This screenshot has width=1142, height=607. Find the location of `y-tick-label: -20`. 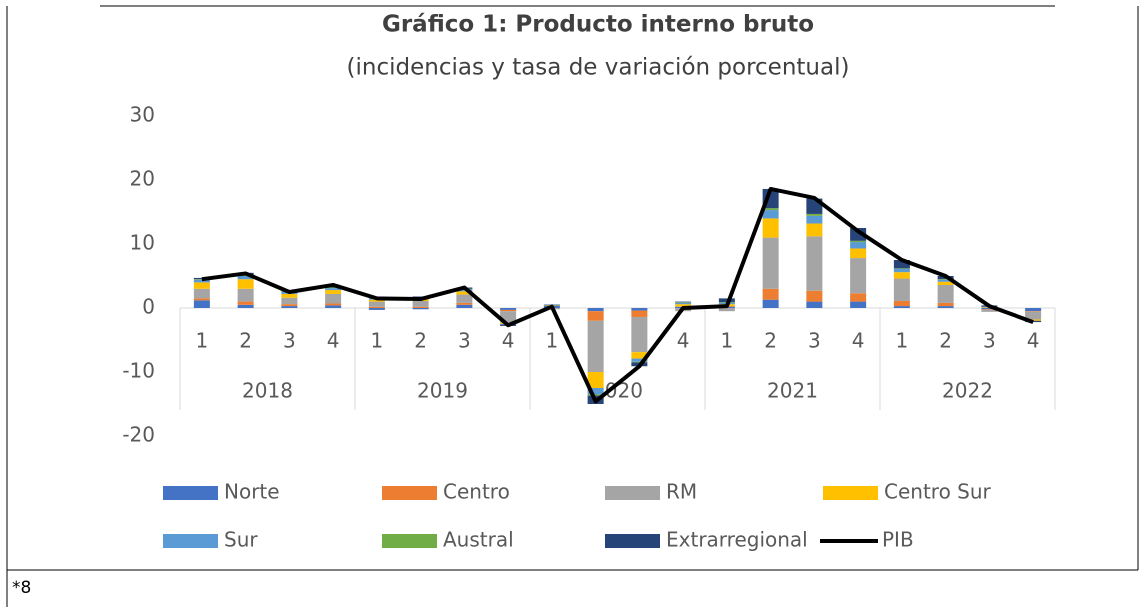

y-tick-label: -20 is located at coordinates (138, 435).